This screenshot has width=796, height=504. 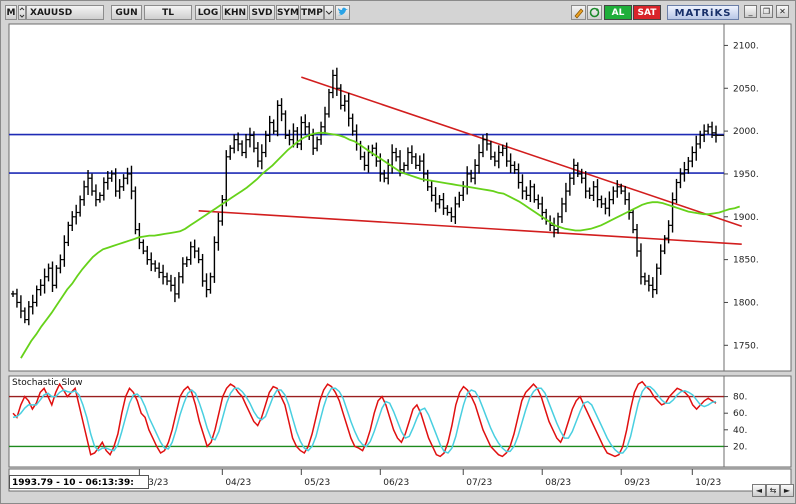 I want to click on sell-button: SAT, so click(x=647, y=12).